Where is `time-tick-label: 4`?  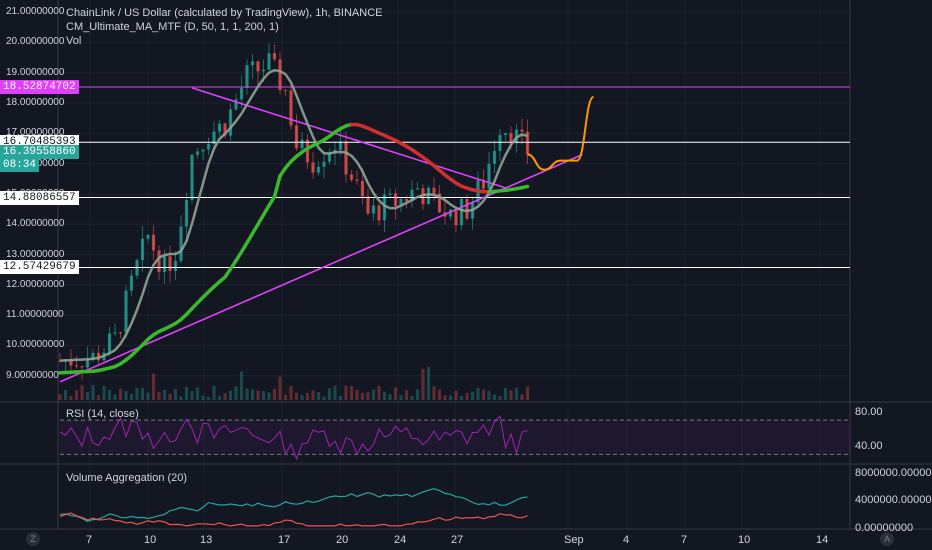 time-tick-label: 4 is located at coordinates (626, 540).